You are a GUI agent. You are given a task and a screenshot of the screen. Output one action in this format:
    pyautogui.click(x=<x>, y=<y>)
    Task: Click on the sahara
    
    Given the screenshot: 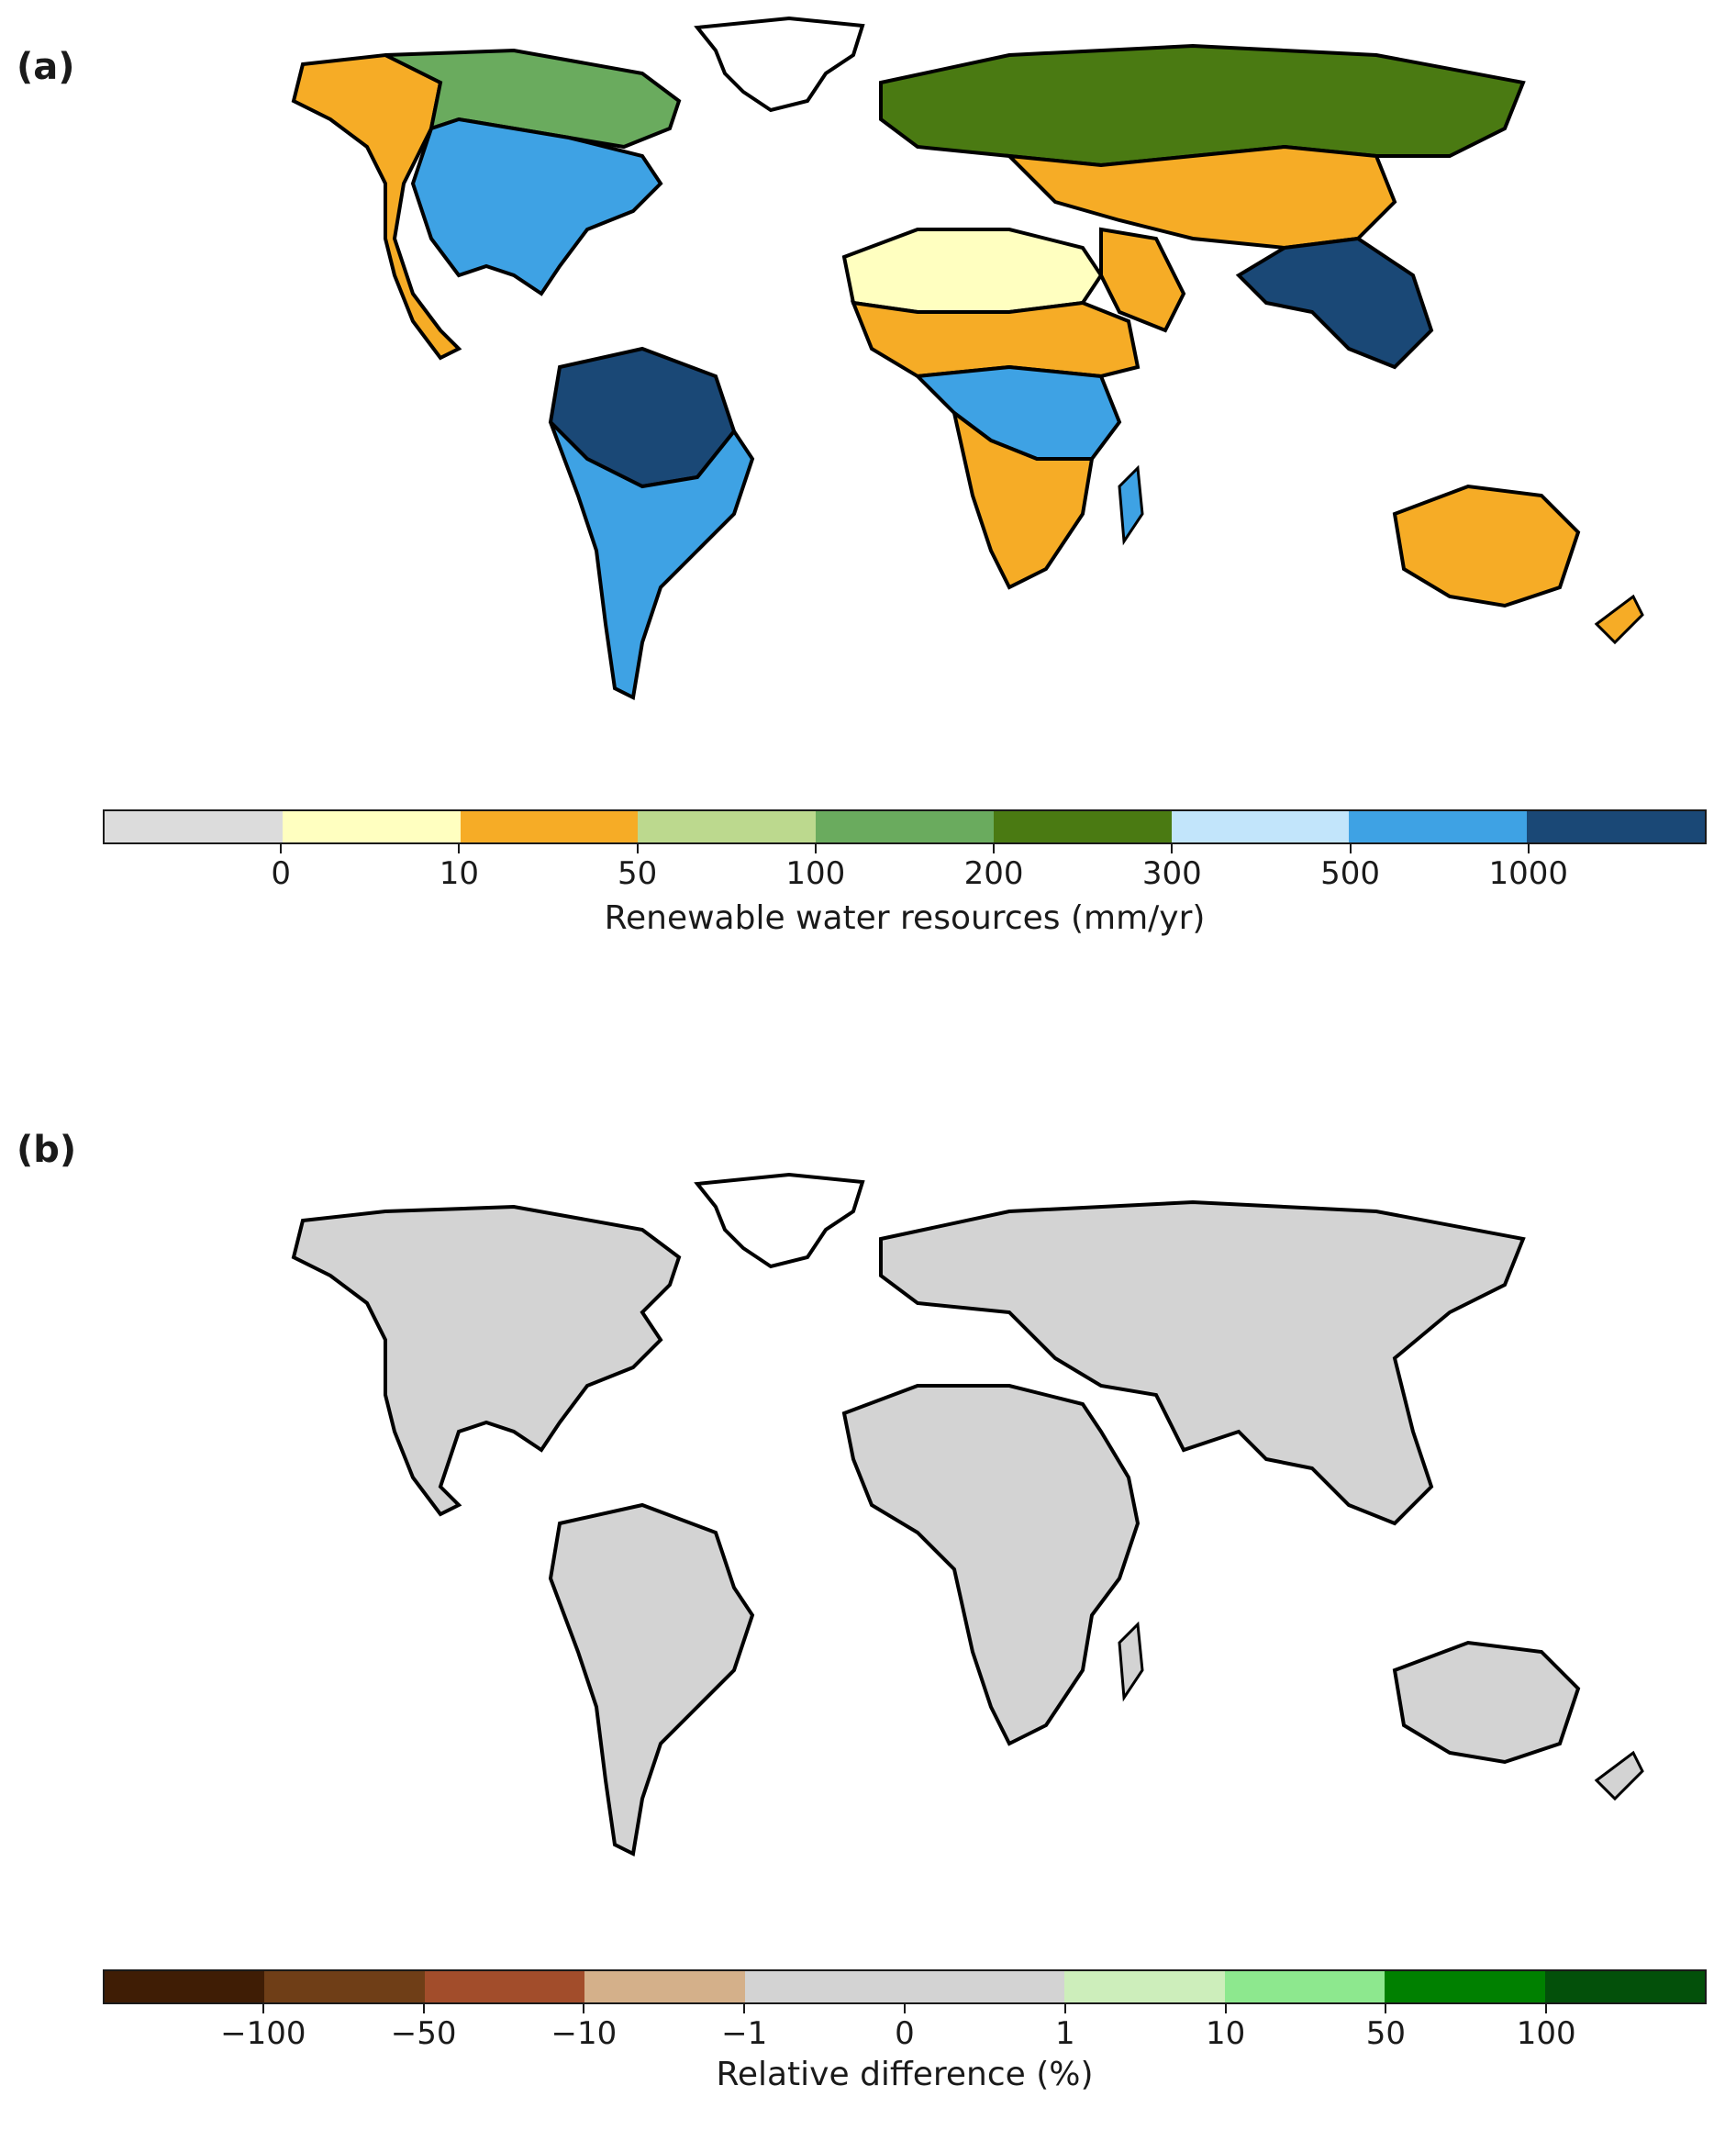 What is the action you would take?
    pyautogui.click(x=972, y=271)
    